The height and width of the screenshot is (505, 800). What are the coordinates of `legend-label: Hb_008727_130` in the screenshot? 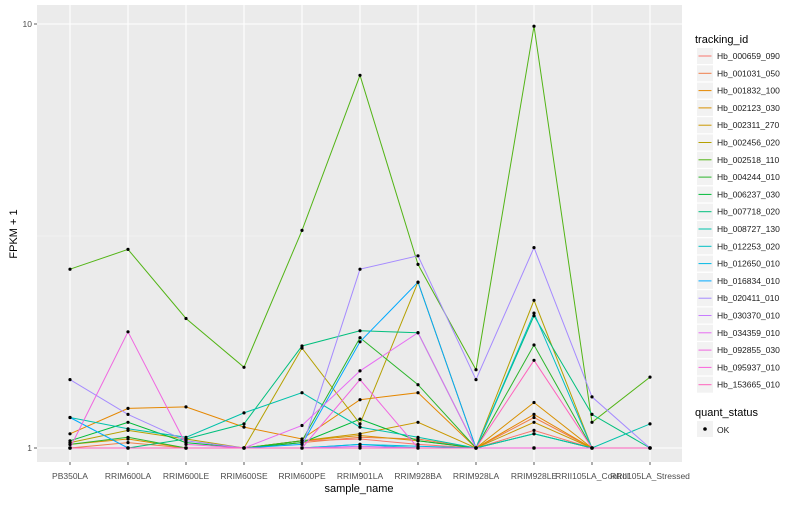 It's located at (748, 229).